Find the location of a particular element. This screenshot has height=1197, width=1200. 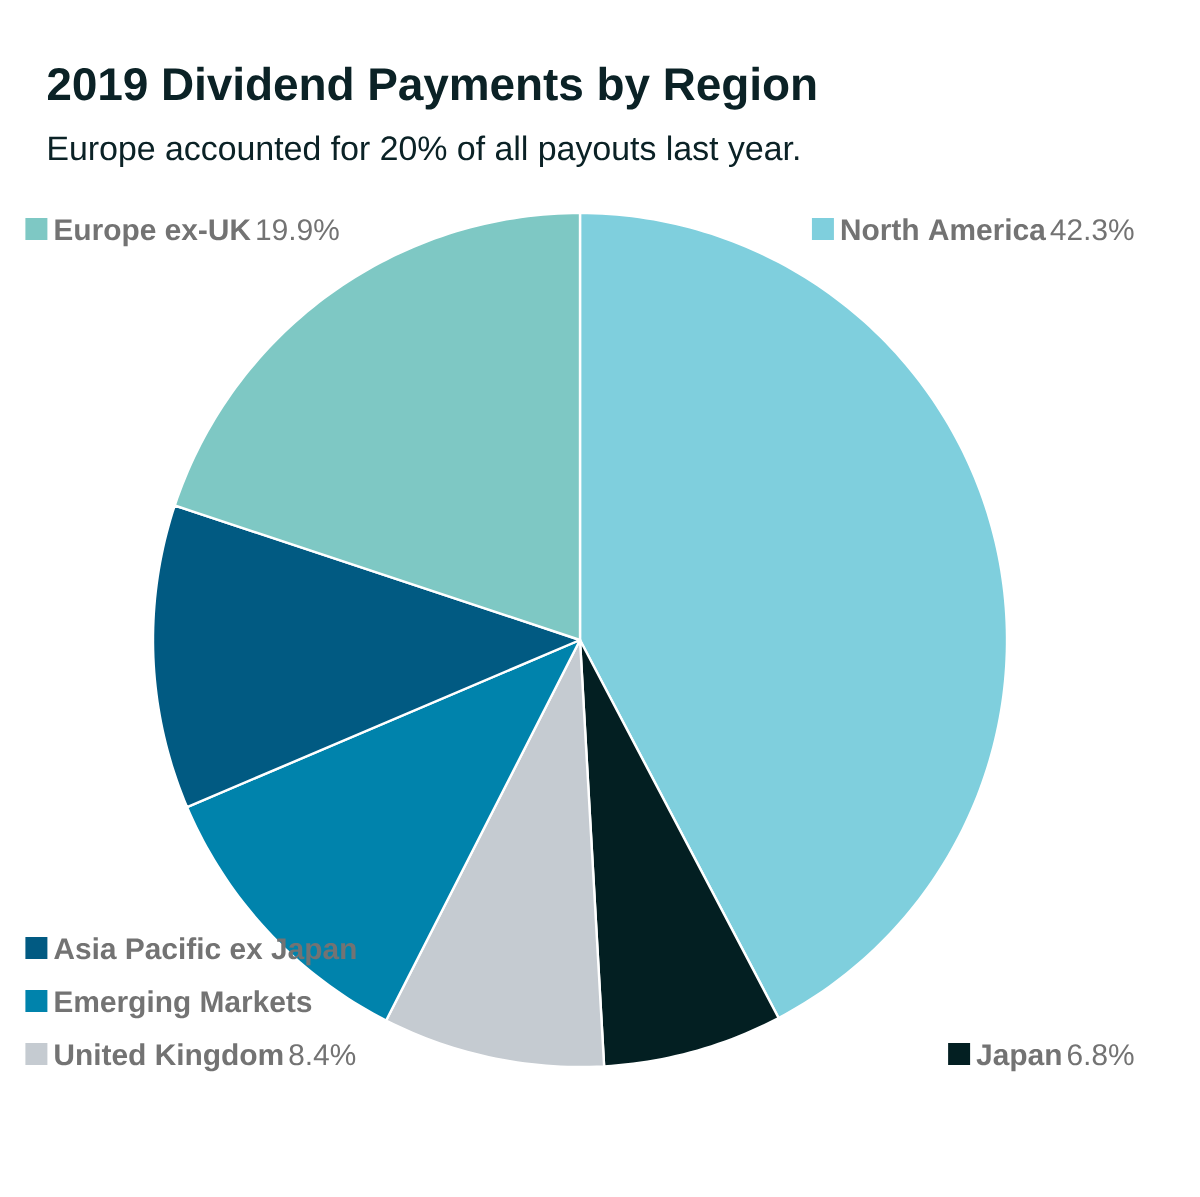

legend-label: United Kingdom is located at coordinates (169, 1057).